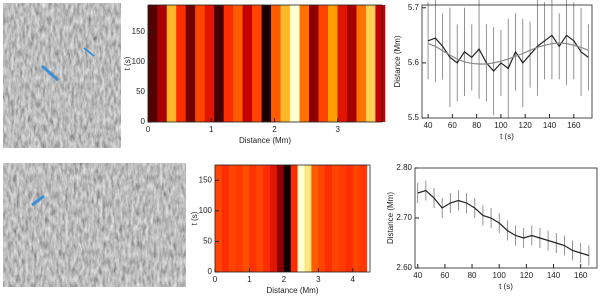  What do you see at coordinates (414, 117) in the screenshot?
I see `y-tick-label: 5.5` at bounding box center [414, 117].